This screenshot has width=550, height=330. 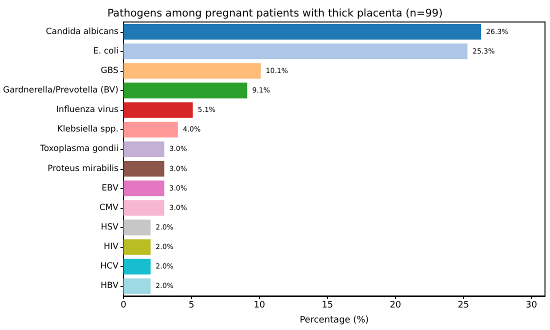 What do you see at coordinates (78, 149) in the screenshot?
I see `y-tick-label: Toxoplasma gondii` at bounding box center [78, 149].